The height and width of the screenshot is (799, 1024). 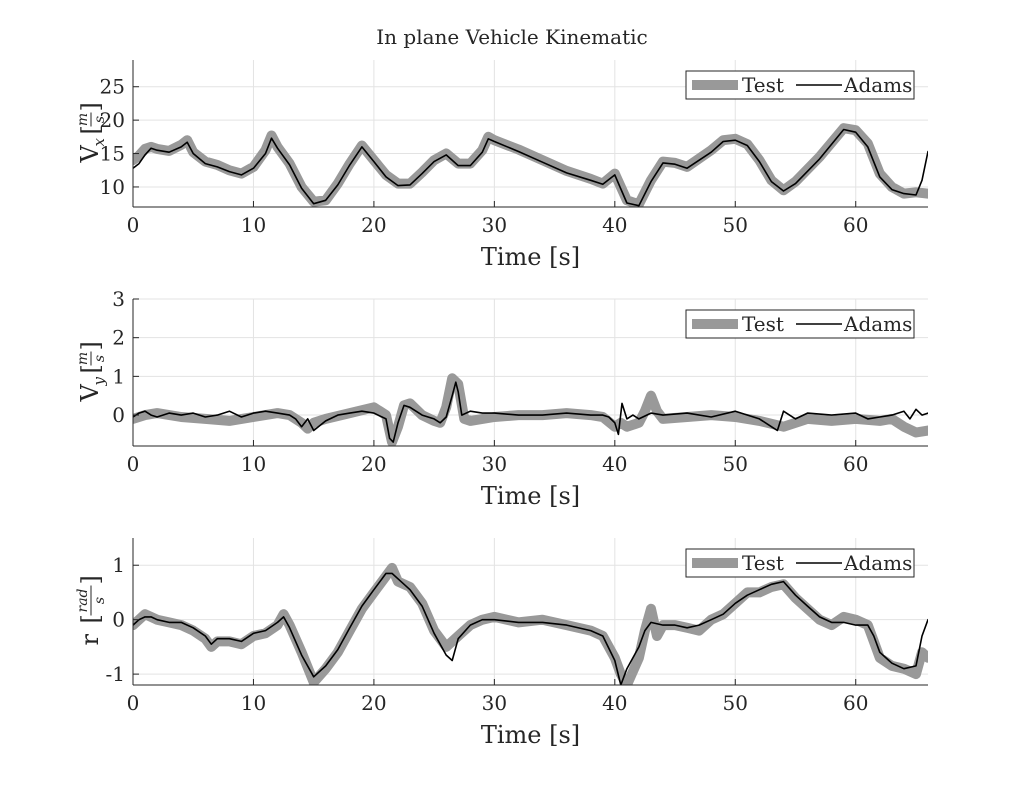 I want to click on y-tick-label: 15, so click(x=112, y=154).